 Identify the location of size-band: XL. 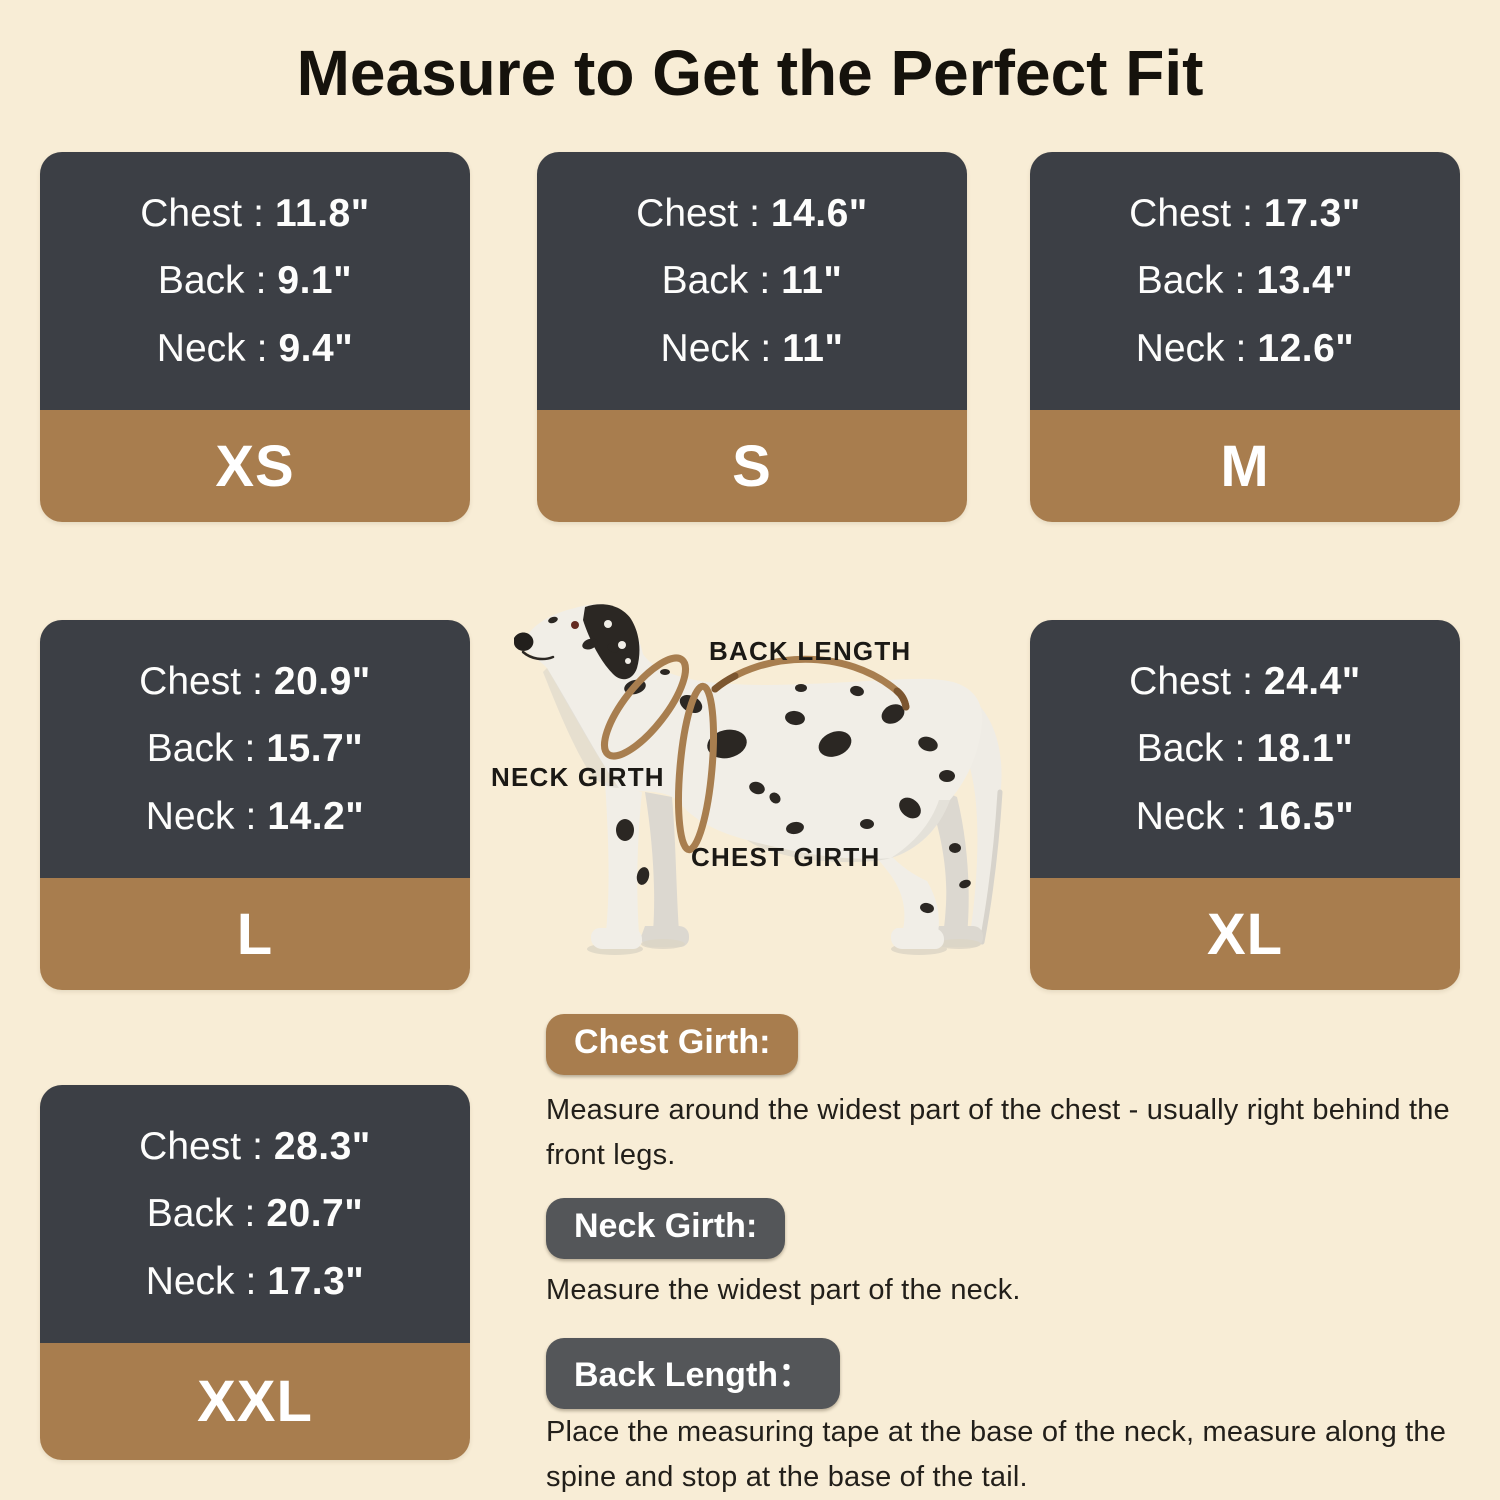
(1245, 934).